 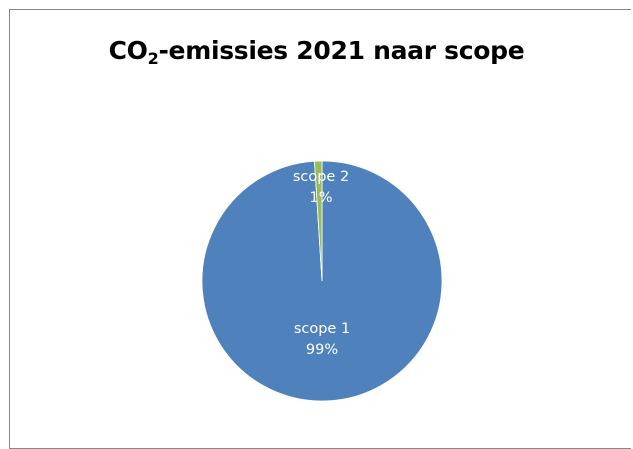 I want to click on pie-label-value-scope-2: 1%, so click(x=320, y=198).